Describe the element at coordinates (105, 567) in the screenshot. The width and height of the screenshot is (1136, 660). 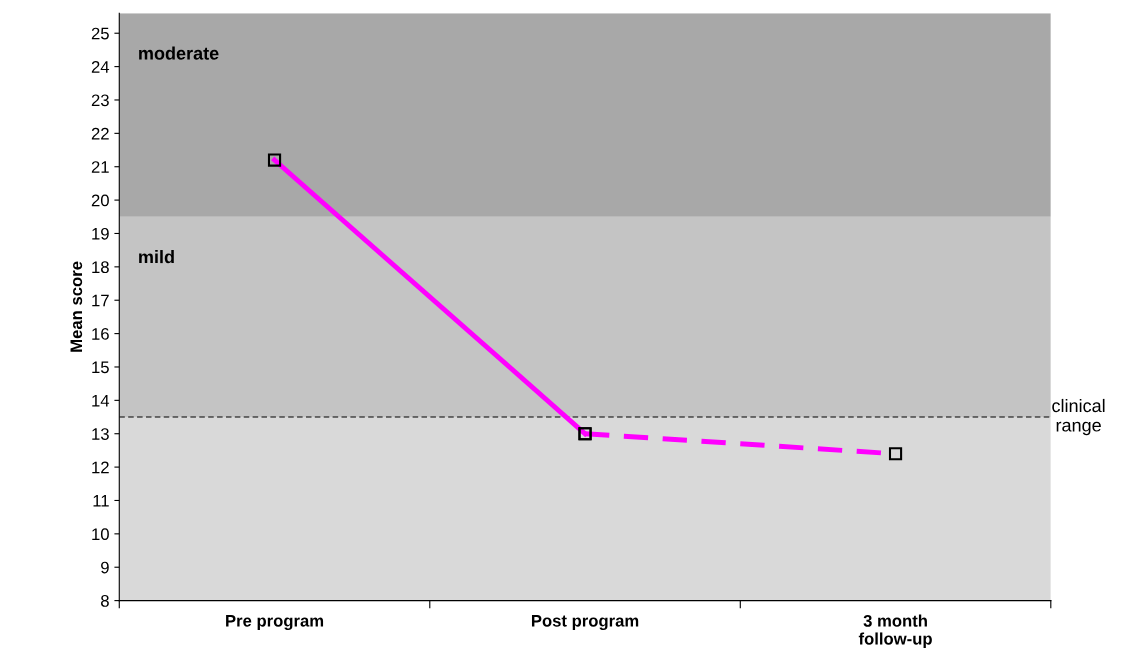
I see `y-tick-label: 9` at that location.